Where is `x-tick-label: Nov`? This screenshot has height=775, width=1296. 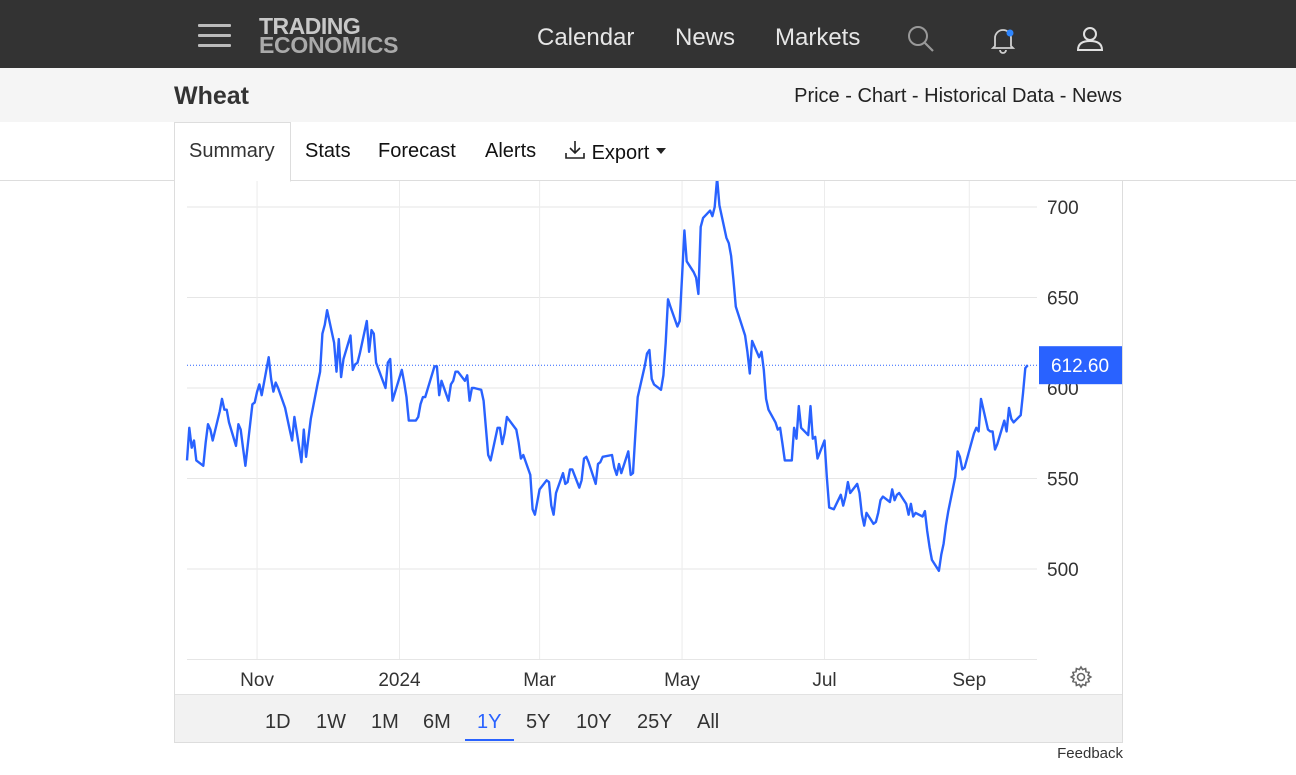 x-tick-label: Nov is located at coordinates (257, 680).